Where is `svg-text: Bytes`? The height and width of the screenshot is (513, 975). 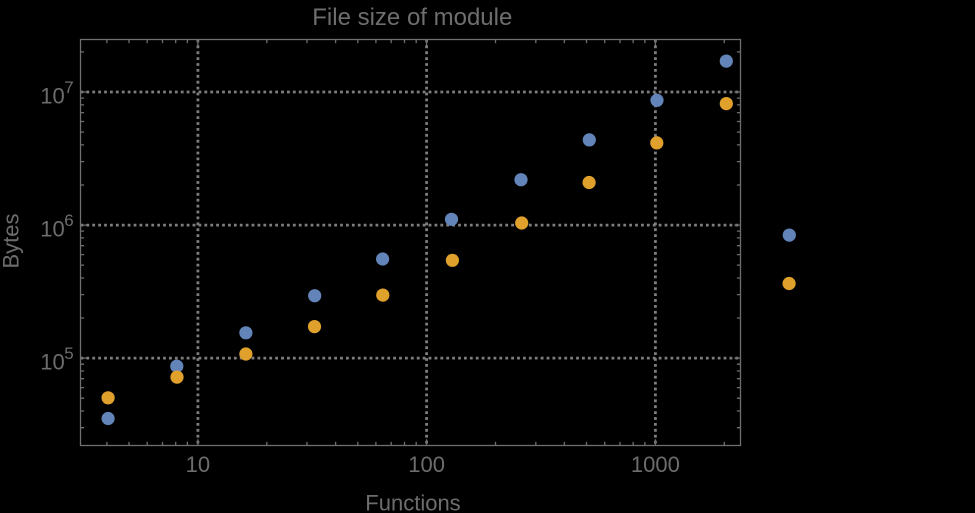 svg-text: Bytes is located at coordinates (12, 240).